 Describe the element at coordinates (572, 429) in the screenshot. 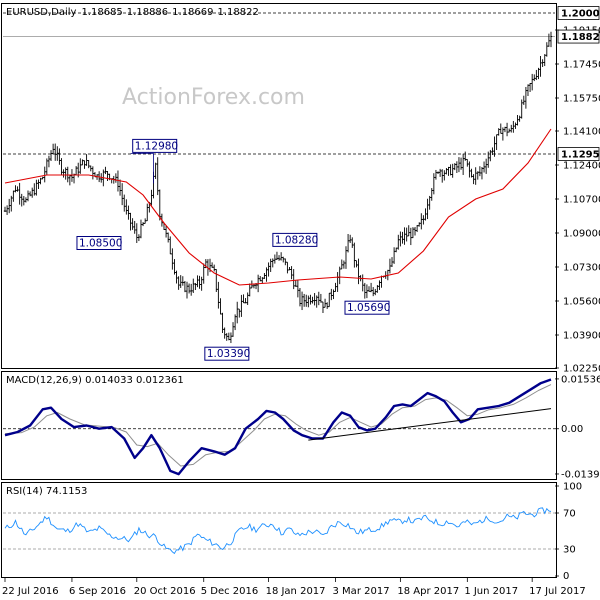

I see `macd-axis-label: 0.00` at that location.